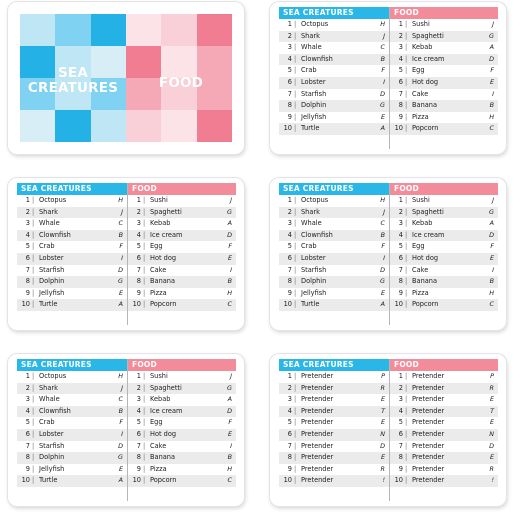 This screenshot has height=514, width=522. Describe the element at coordinates (334, 270) in the screenshot. I see `list-item: 7 | Starfish D` at that location.